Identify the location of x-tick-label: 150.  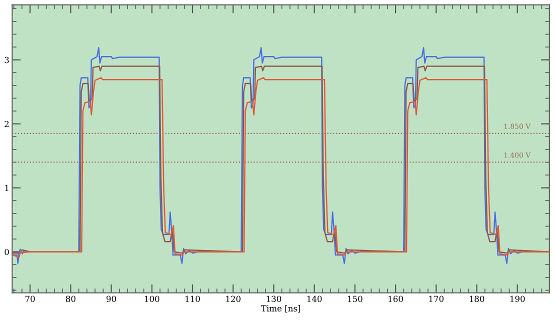
(355, 299).